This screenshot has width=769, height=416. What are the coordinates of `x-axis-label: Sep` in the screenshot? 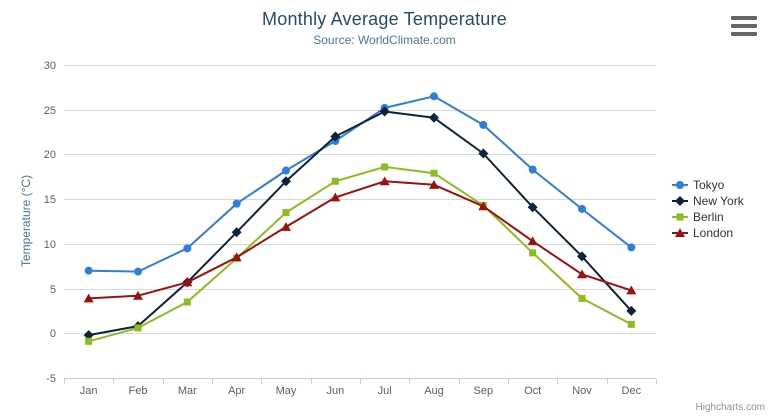 It's located at (484, 391).